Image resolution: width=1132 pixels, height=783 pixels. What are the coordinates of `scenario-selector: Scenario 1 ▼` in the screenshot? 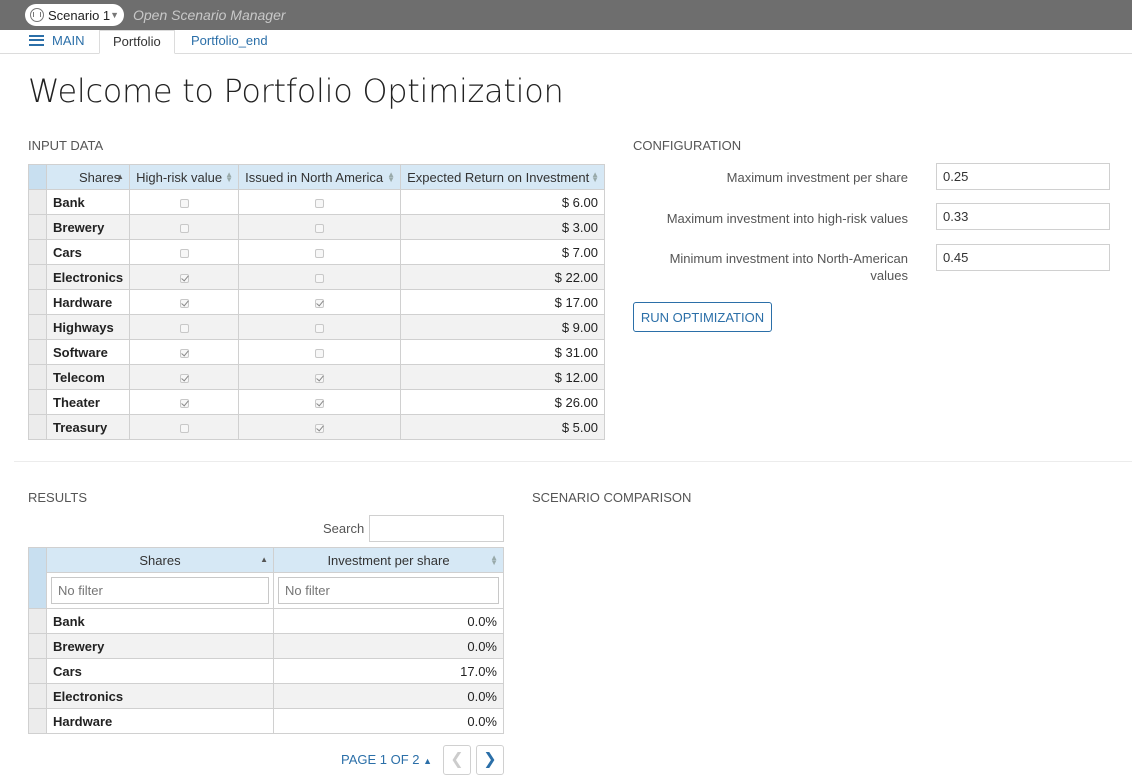 It's located at (74, 15).